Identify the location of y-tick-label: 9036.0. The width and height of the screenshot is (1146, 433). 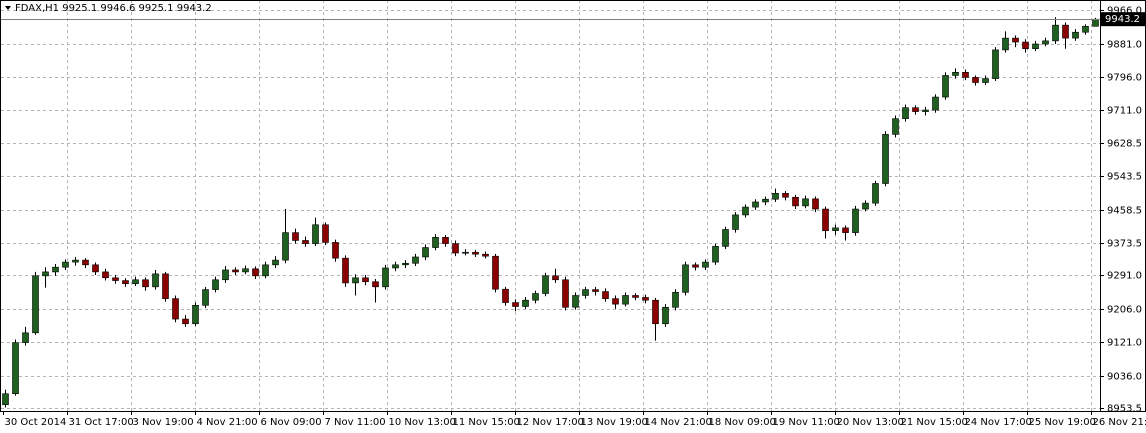
(1124, 377).